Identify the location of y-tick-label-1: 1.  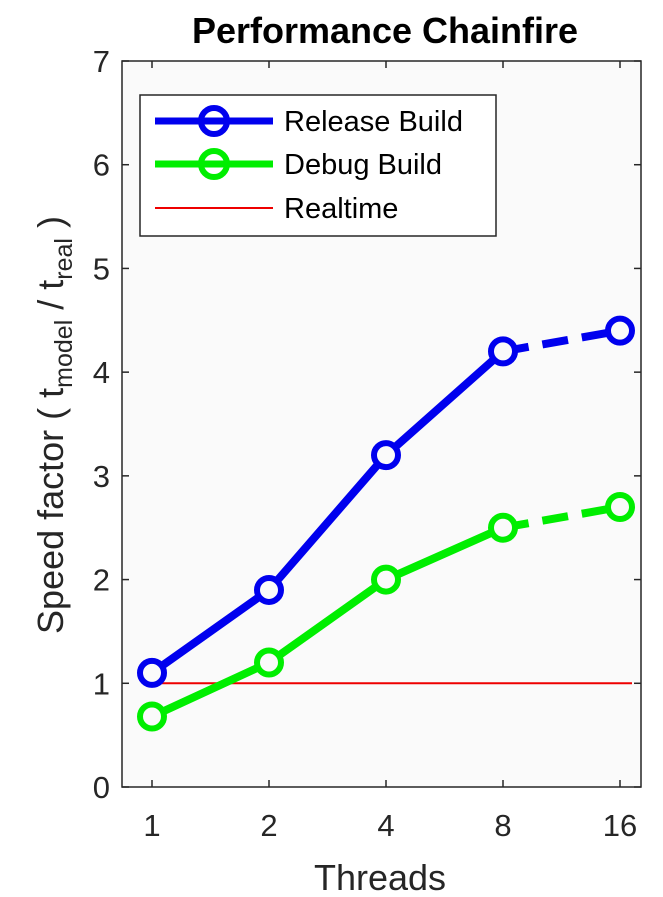
(101, 683).